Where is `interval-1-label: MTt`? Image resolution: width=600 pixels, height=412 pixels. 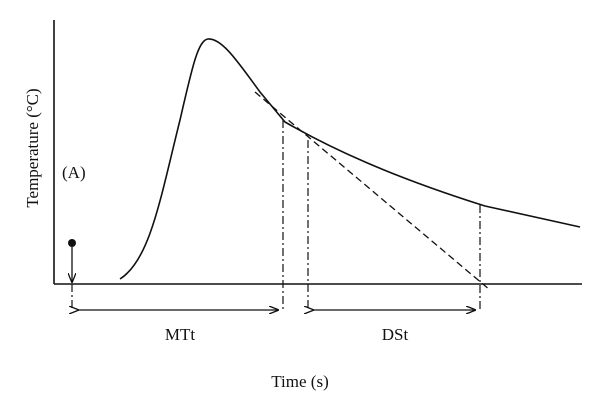
interval-1-label: MTt is located at coordinates (180, 334).